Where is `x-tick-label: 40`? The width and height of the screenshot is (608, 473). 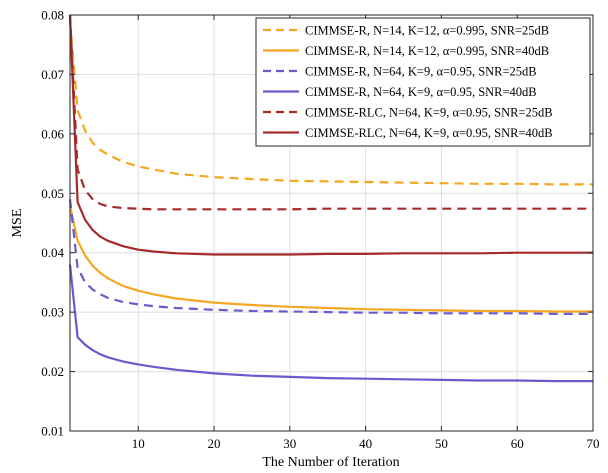
x-tick-label: 40 is located at coordinates (365, 443).